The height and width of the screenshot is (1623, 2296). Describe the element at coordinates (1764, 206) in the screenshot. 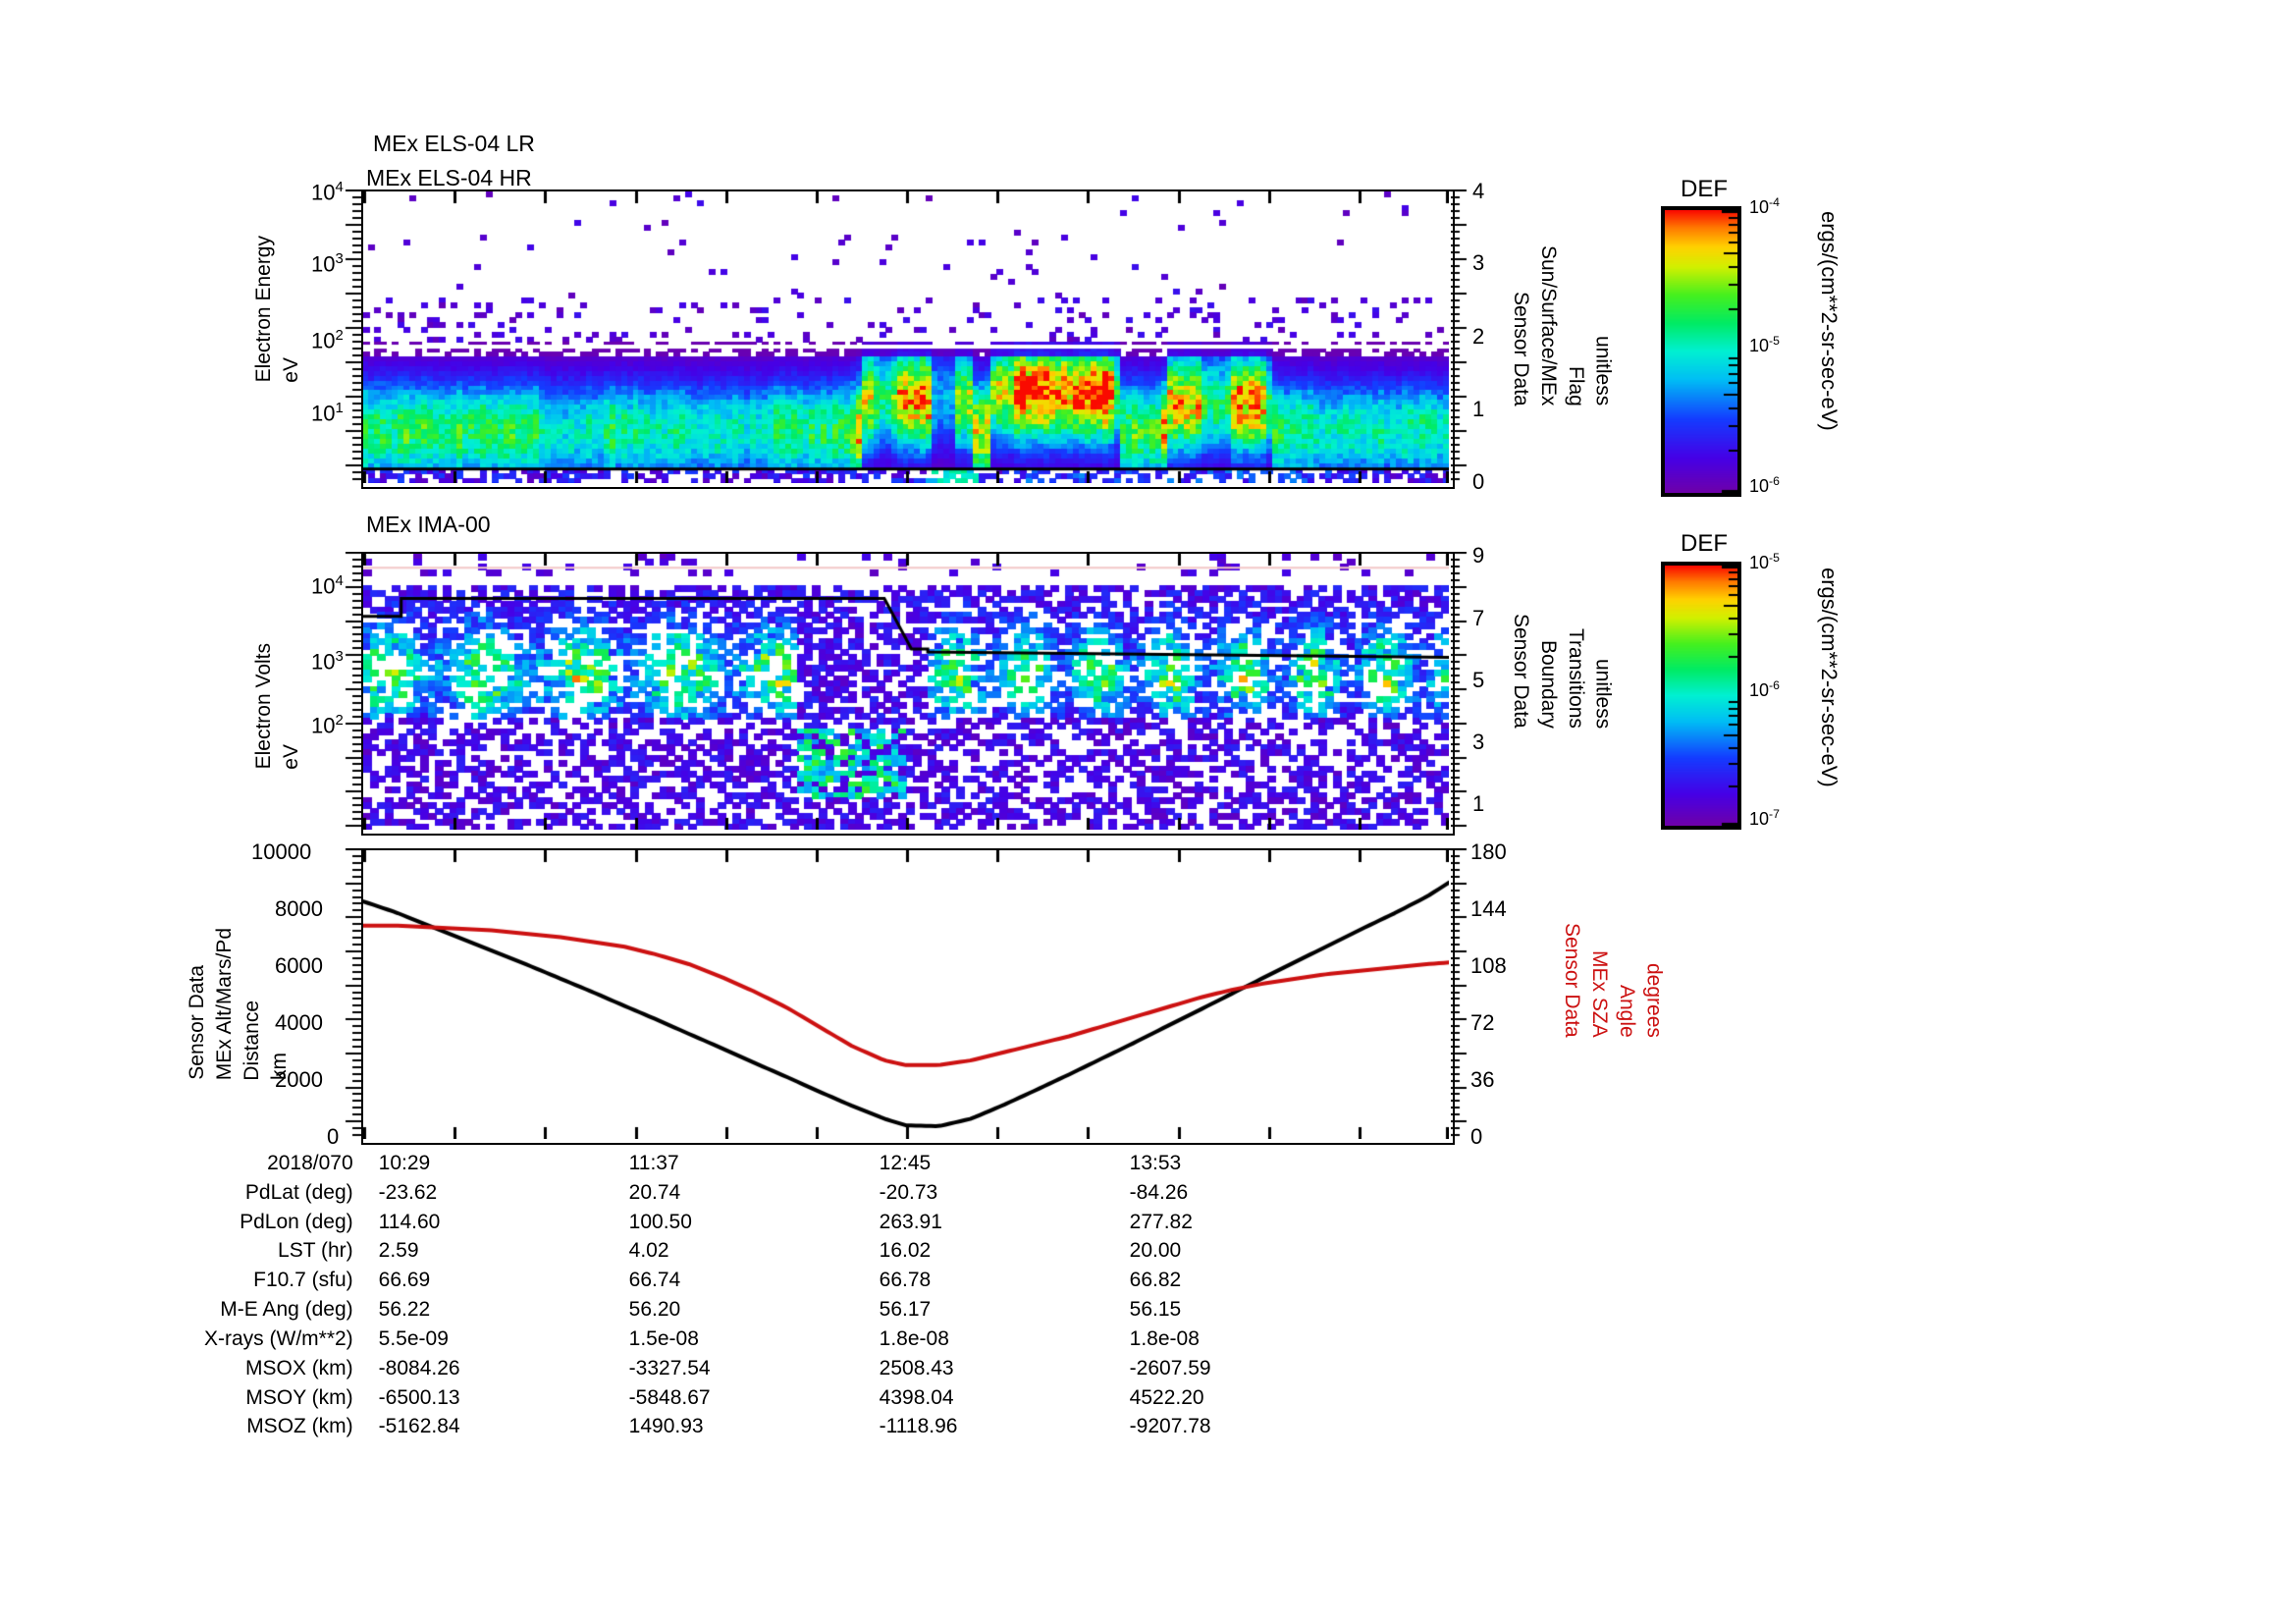

I see `colorbar-1-max-label: 10⁻⁴` at that location.